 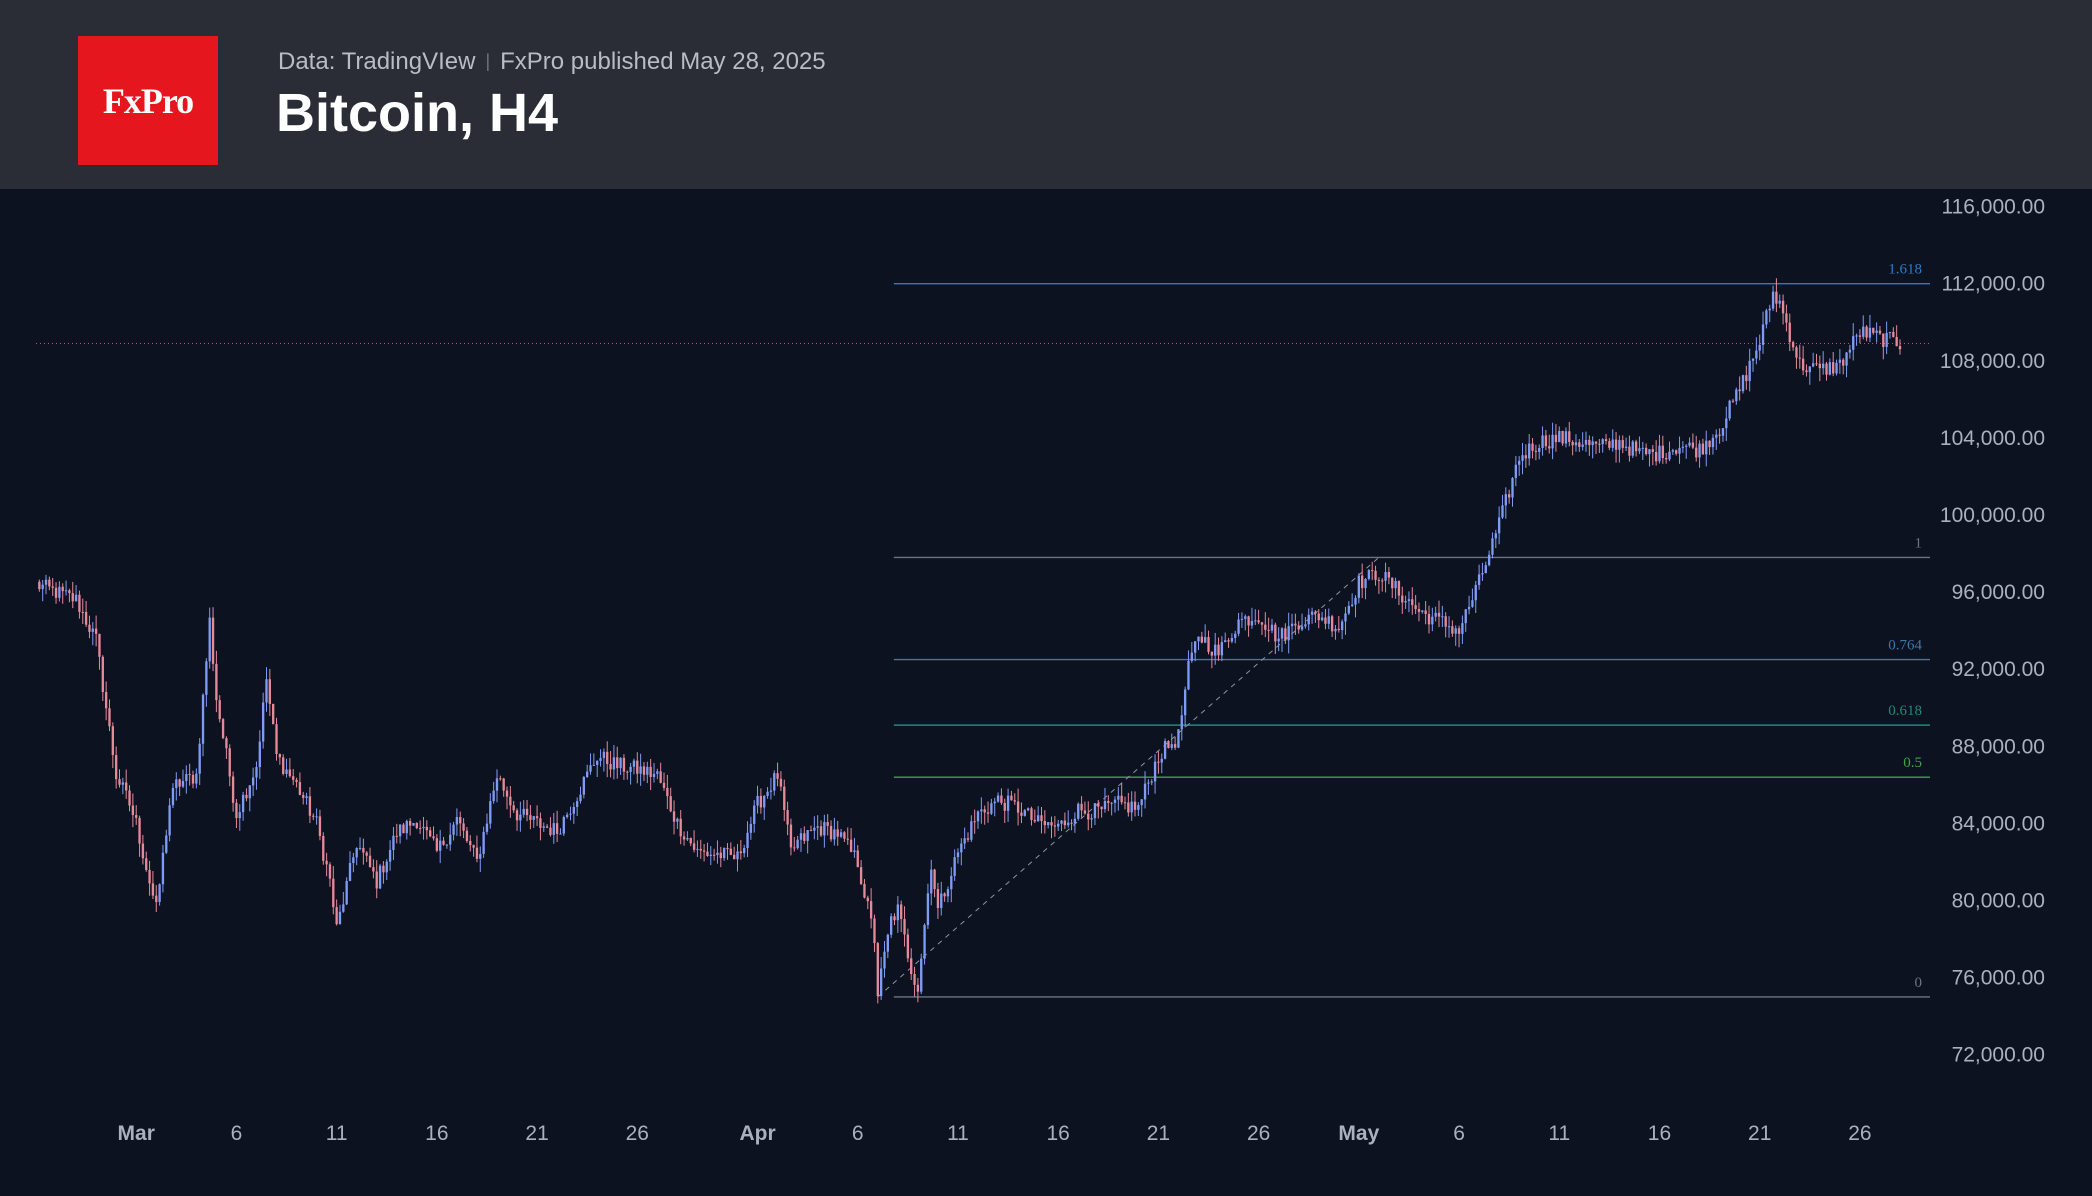 I want to click on fib-trend-line, so click(x=1128, y=777).